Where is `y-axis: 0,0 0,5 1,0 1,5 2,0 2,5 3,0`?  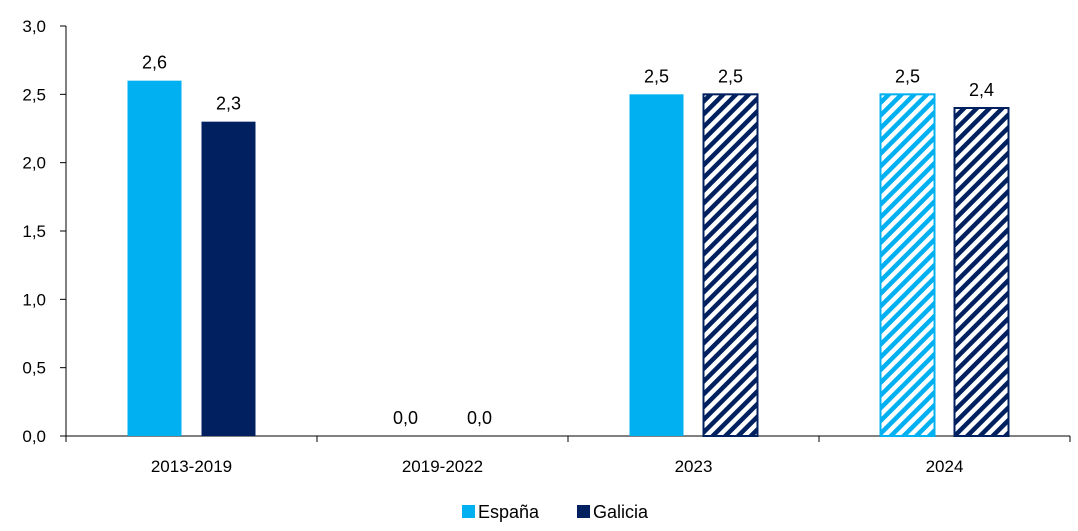
y-axis: 0,0 0,5 1,0 1,5 2,0 2,5 3,0 is located at coordinates (44, 231).